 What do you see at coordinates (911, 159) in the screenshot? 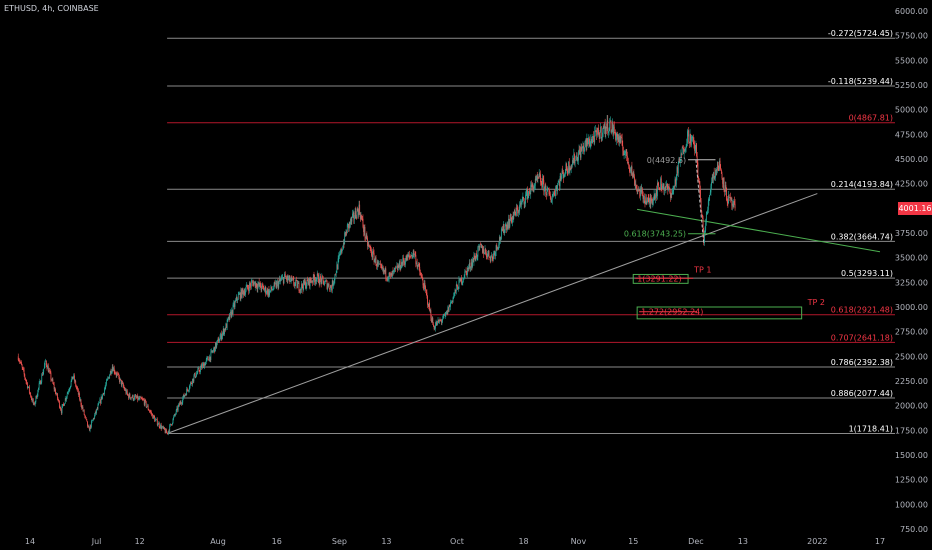
I see `y-tick-label: 4500.00` at bounding box center [911, 159].